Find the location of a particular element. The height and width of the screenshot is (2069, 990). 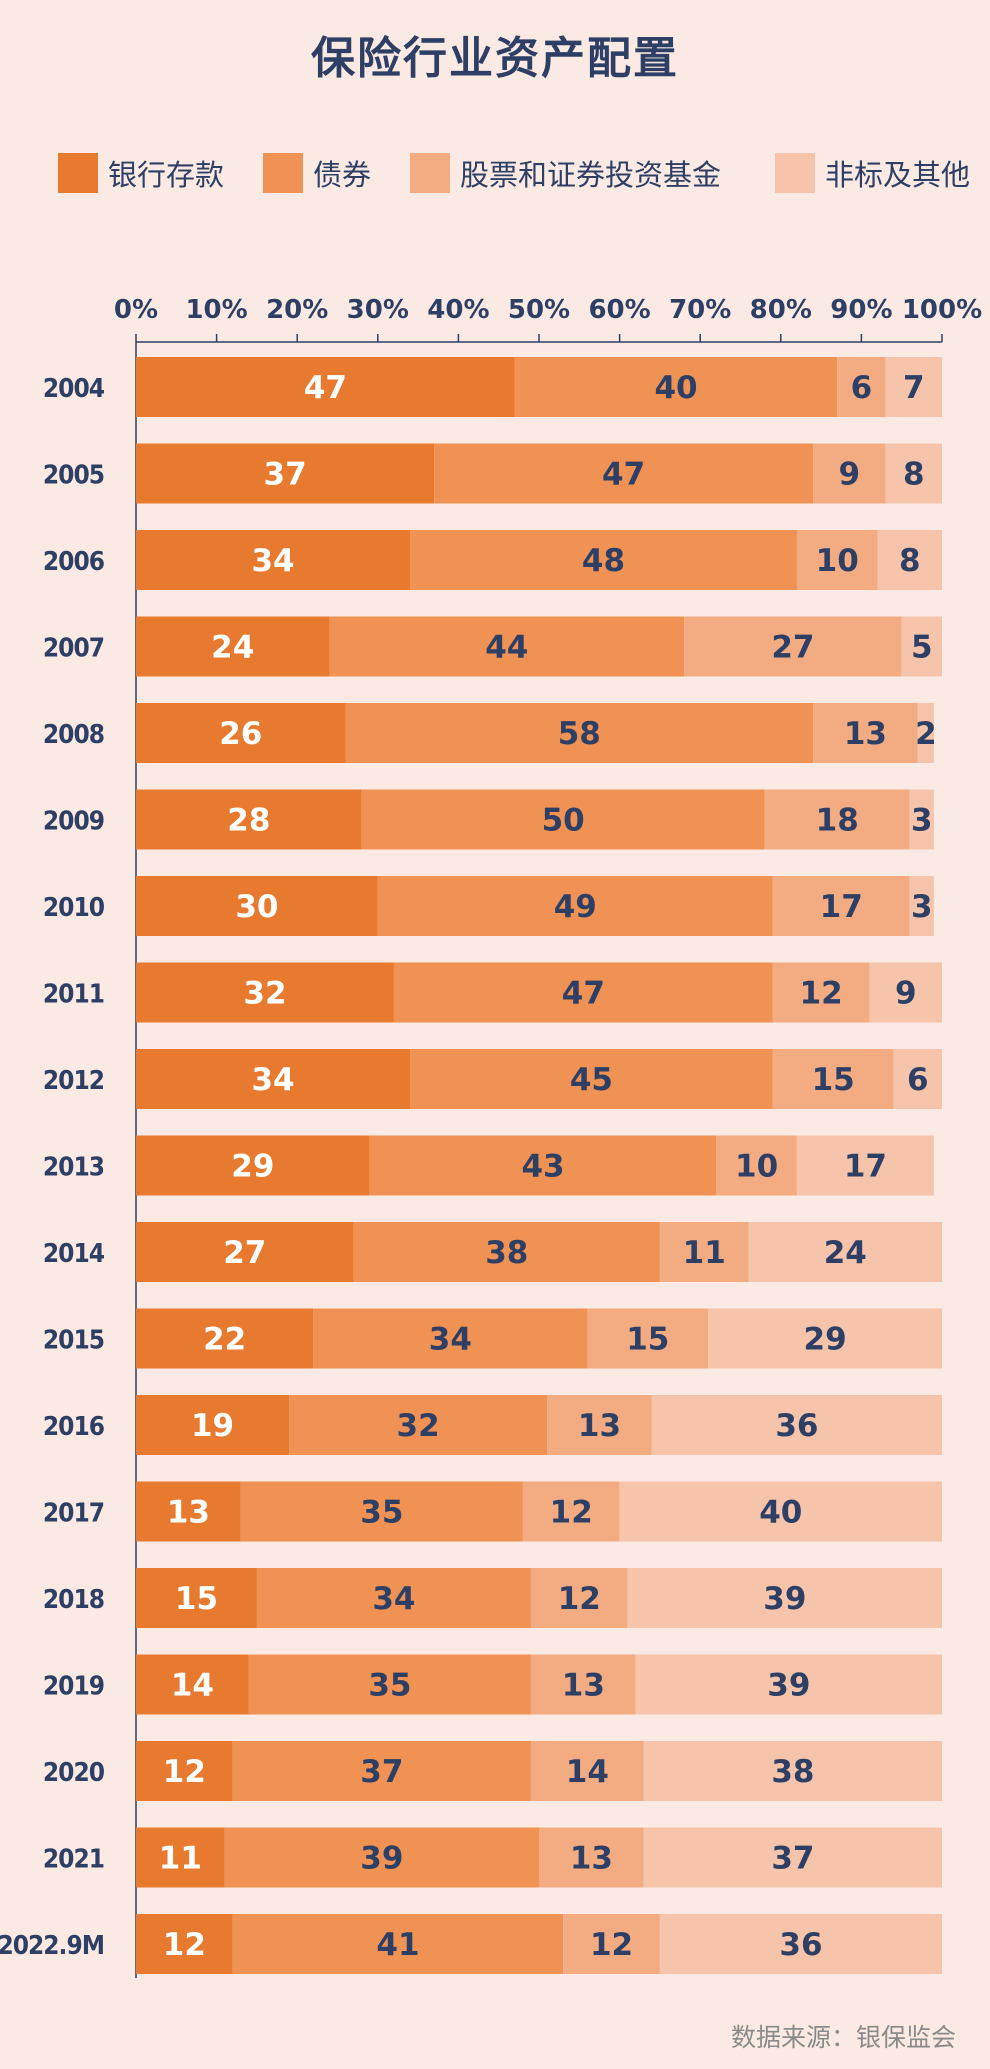

legend-label: 债券 is located at coordinates (342, 175).